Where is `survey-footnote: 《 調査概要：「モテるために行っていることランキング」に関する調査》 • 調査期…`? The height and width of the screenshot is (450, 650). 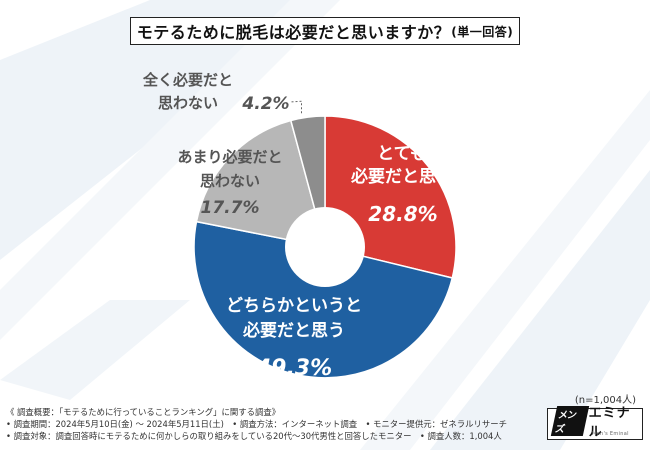 survey-footnote: 《 調査概要：「モテるために行っていることランキング」に関する調査》 • 調査期… is located at coordinates (266, 424).